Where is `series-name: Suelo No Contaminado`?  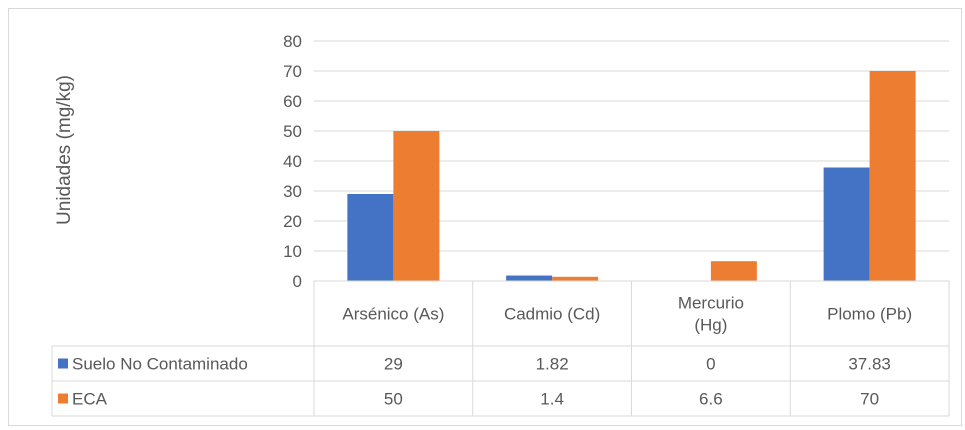
series-name: Suelo No Contaminado is located at coordinates (160, 364).